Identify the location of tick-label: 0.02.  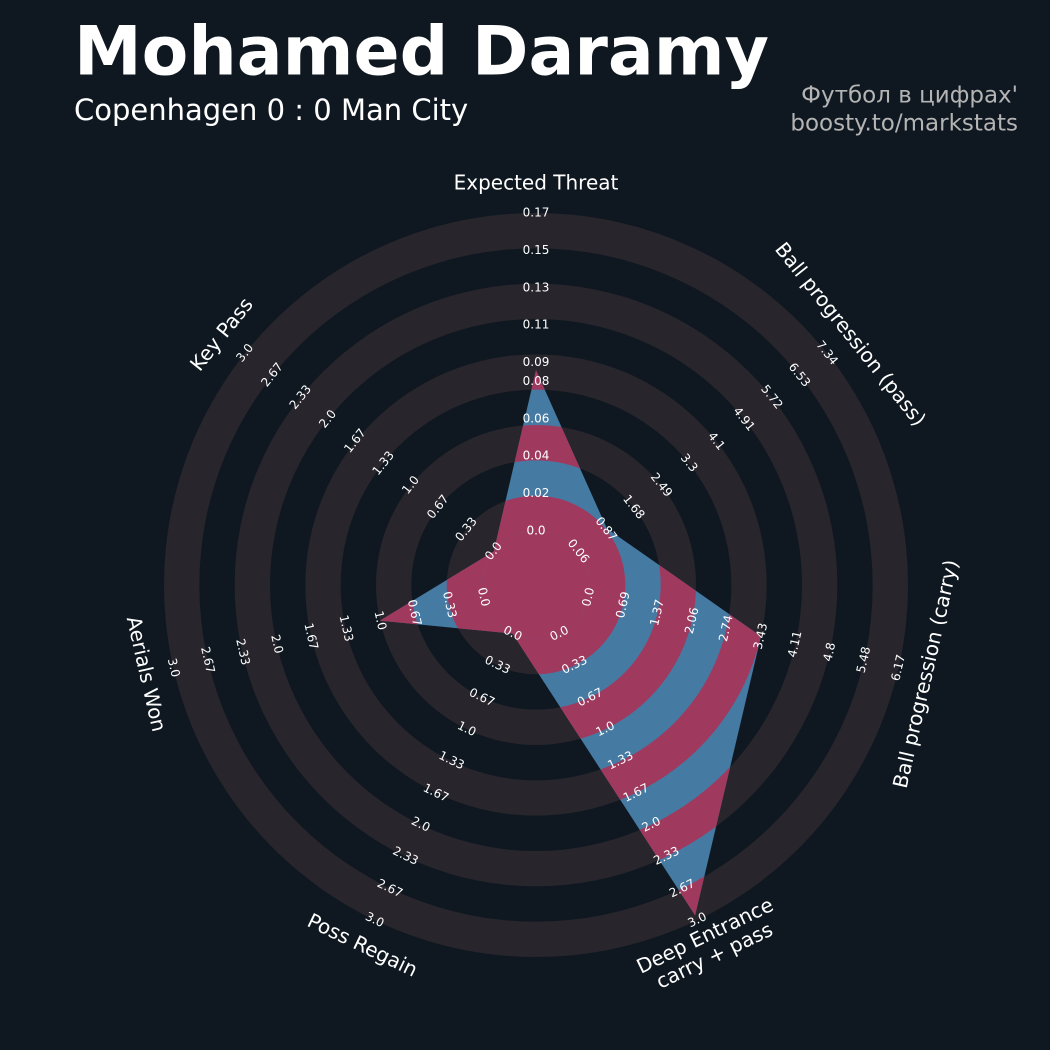
(536, 493).